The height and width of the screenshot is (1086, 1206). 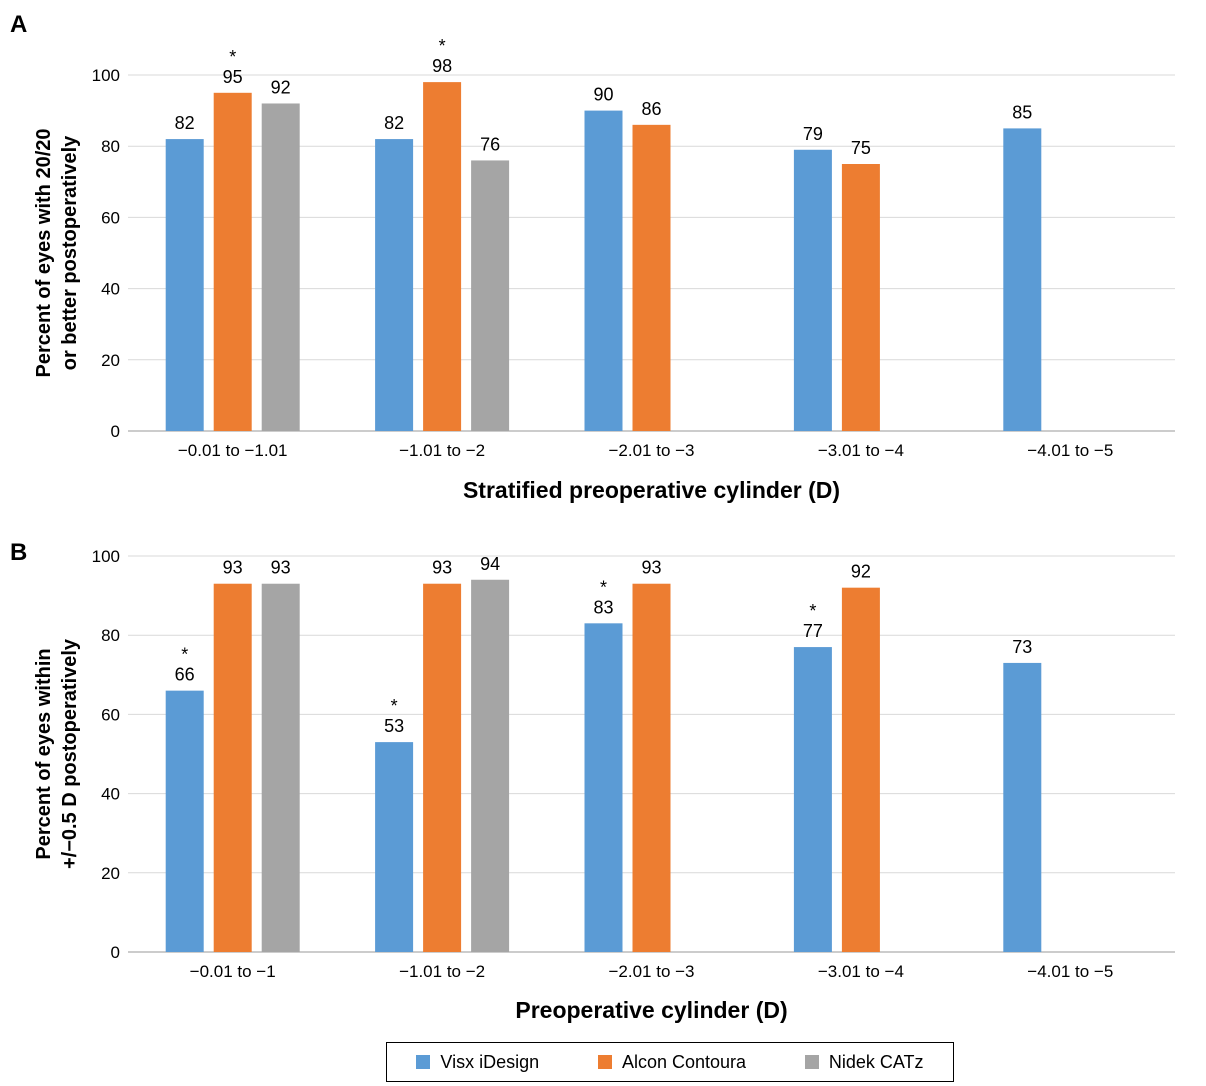 What do you see at coordinates (281, 87) in the screenshot?
I see `data-label-a: 92` at bounding box center [281, 87].